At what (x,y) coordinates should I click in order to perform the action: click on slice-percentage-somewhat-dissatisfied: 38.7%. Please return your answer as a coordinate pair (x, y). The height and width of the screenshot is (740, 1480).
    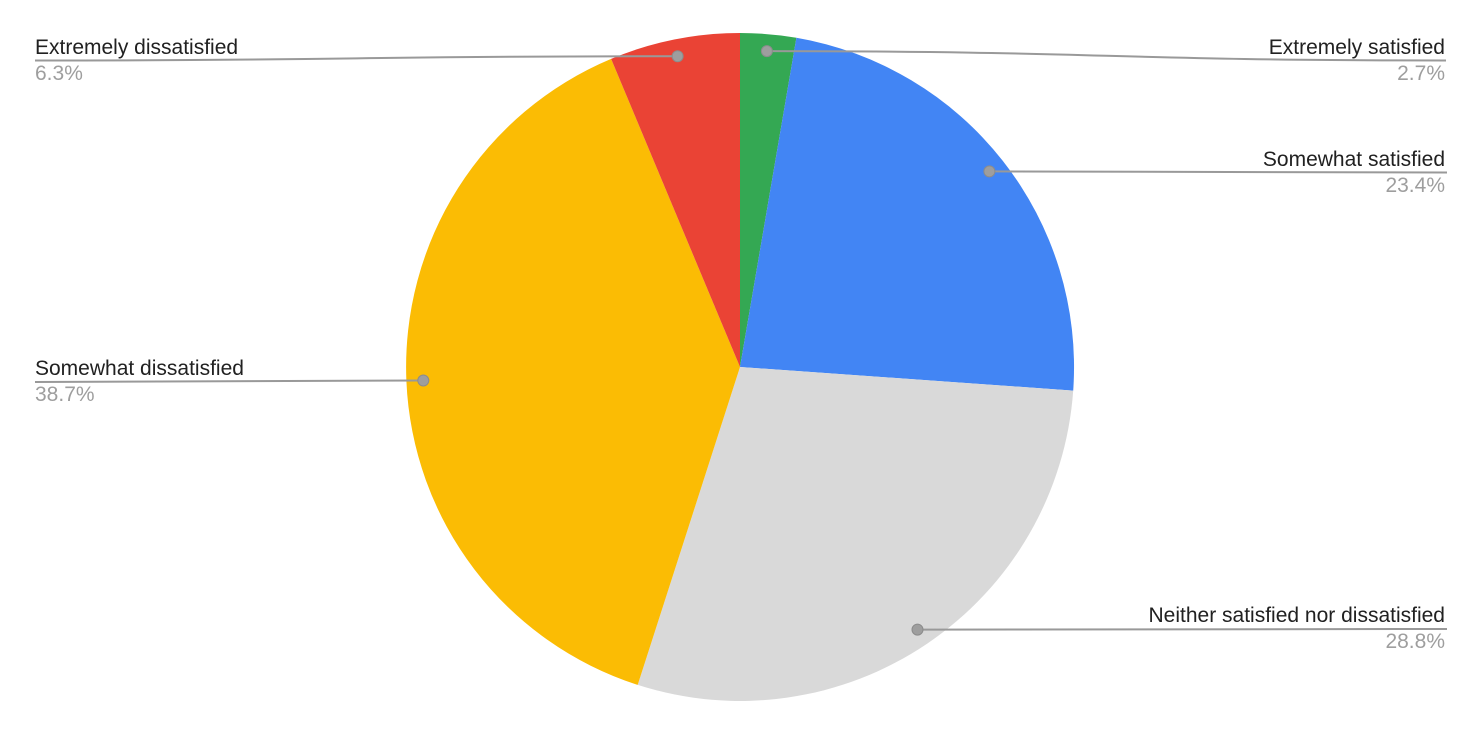
    Looking at the image, I should click on (65, 394).